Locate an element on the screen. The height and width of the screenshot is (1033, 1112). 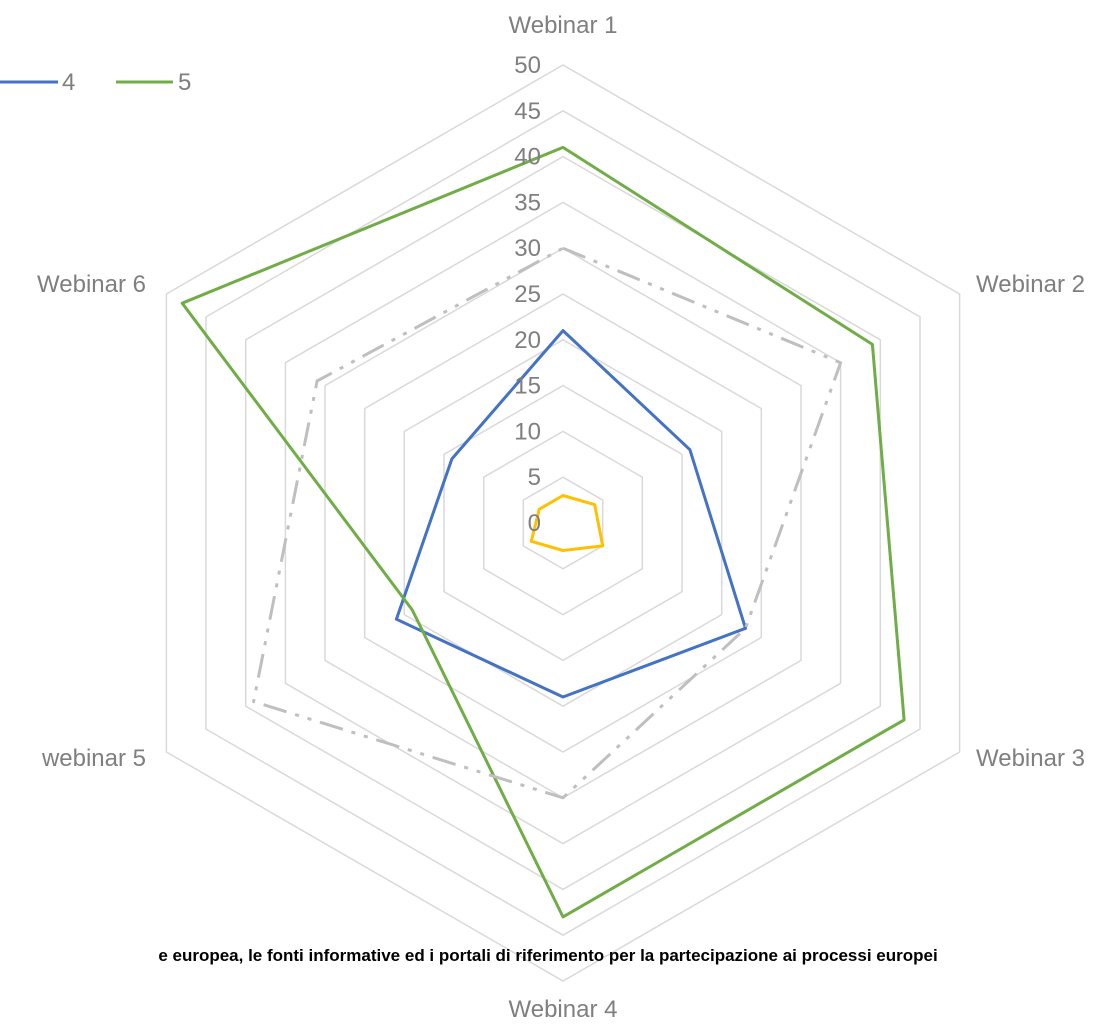
chart-legend: 4 5 is located at coordinates (95, 82).